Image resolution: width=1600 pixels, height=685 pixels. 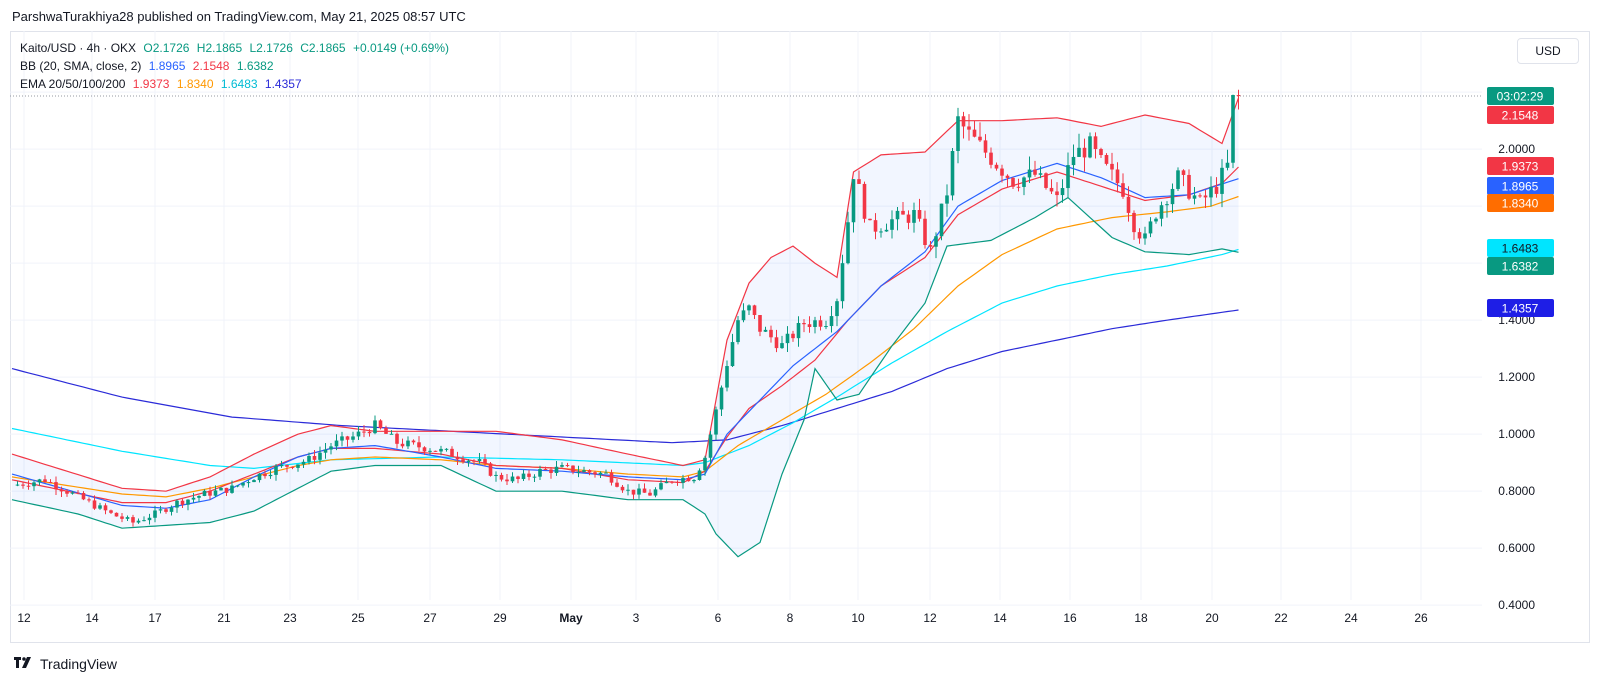 I want to click on x-tick-label: 23, so click(x=290, y=618).